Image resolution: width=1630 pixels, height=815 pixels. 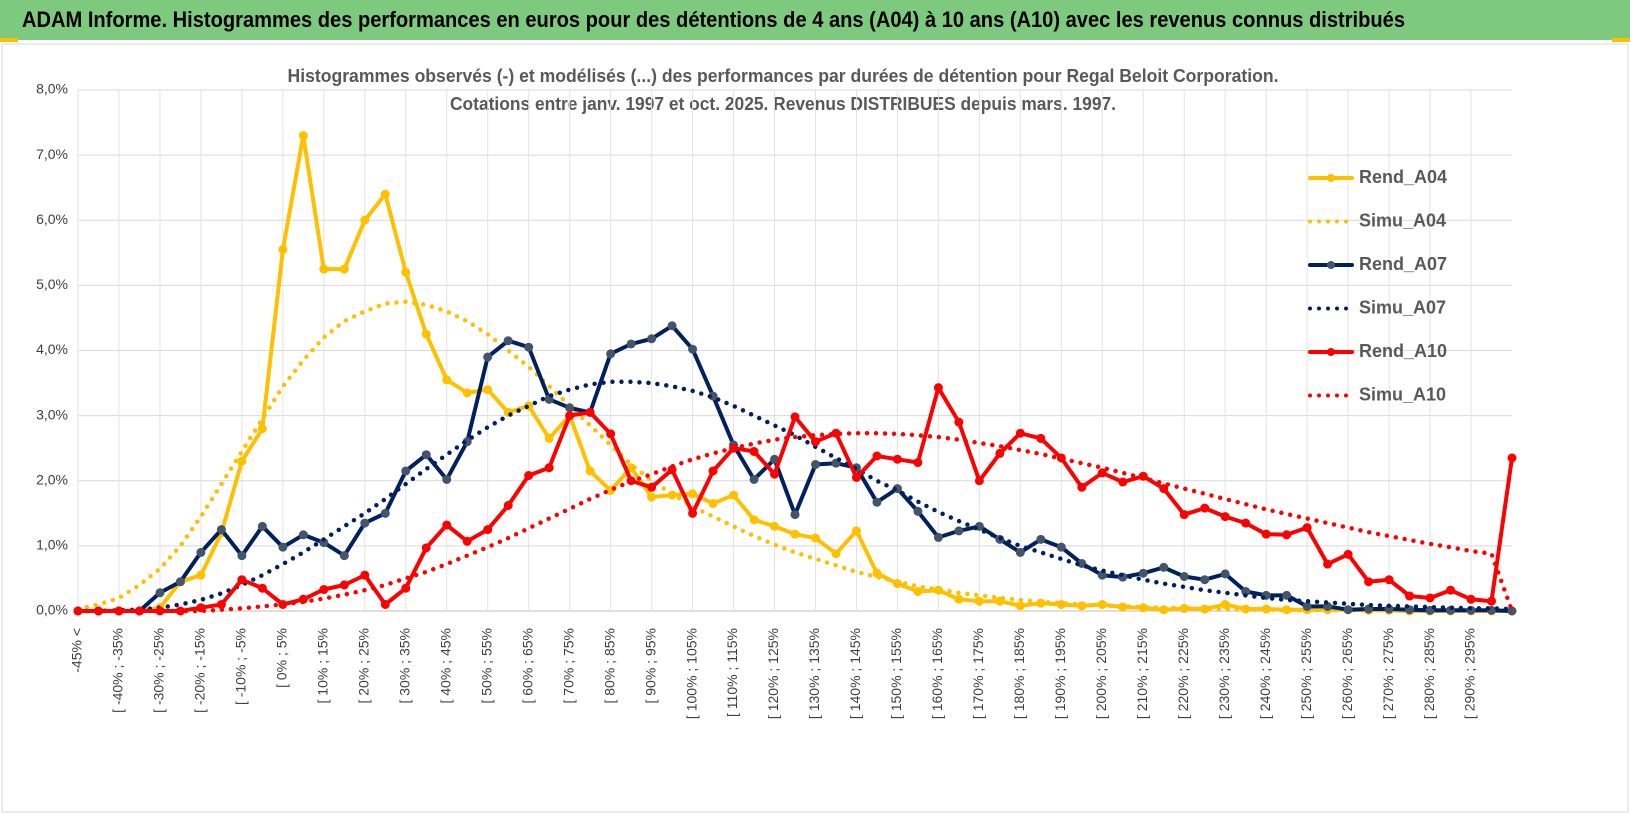 I want to click on legend-label: Rend_A04, so click(x=1403, y=177).